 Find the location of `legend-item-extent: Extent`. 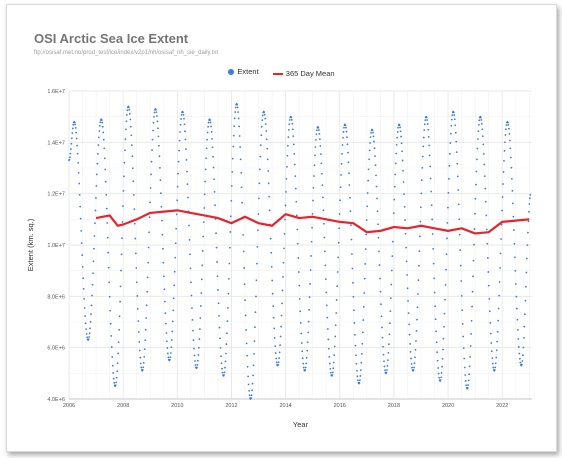

legend-item-extent: Extent is located at coordinates (243, 71).